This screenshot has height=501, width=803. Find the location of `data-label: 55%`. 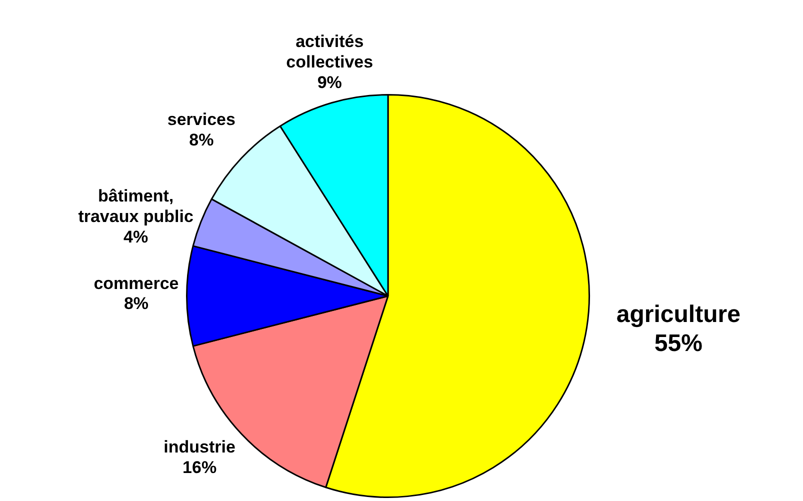

data-label: 55% is located at coordinates (678, 343).